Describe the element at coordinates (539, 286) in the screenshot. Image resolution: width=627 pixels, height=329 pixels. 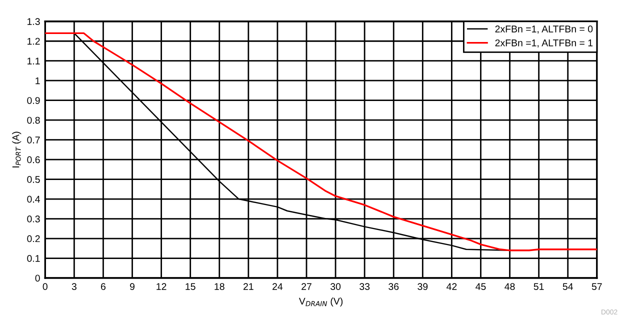
I see `x-tick-label: 51` at that location.